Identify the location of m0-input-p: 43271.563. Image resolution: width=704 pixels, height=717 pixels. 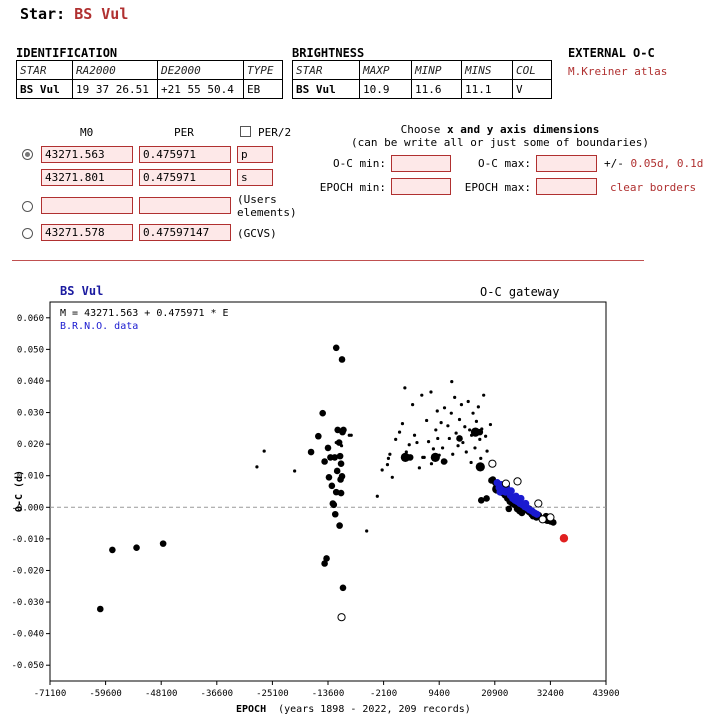
(87, 154).